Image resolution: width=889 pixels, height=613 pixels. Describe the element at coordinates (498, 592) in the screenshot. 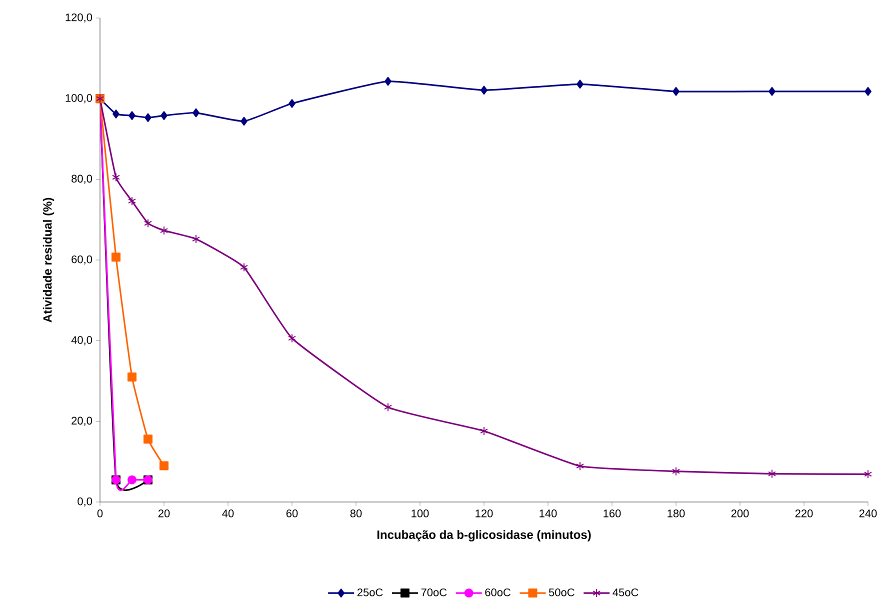

I see `legend-label: 60oC` at that location.